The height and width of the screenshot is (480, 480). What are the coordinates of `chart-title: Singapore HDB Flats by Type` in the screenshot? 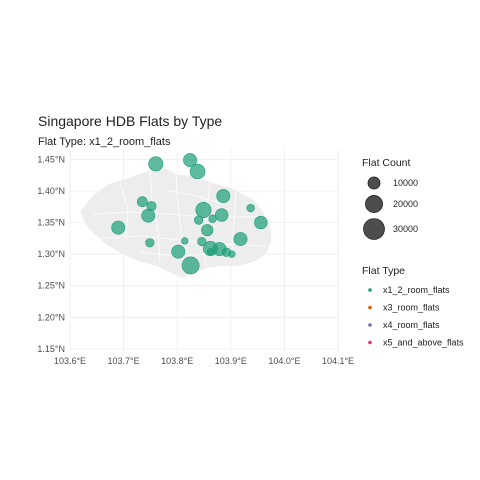 It's located at (130, 121).